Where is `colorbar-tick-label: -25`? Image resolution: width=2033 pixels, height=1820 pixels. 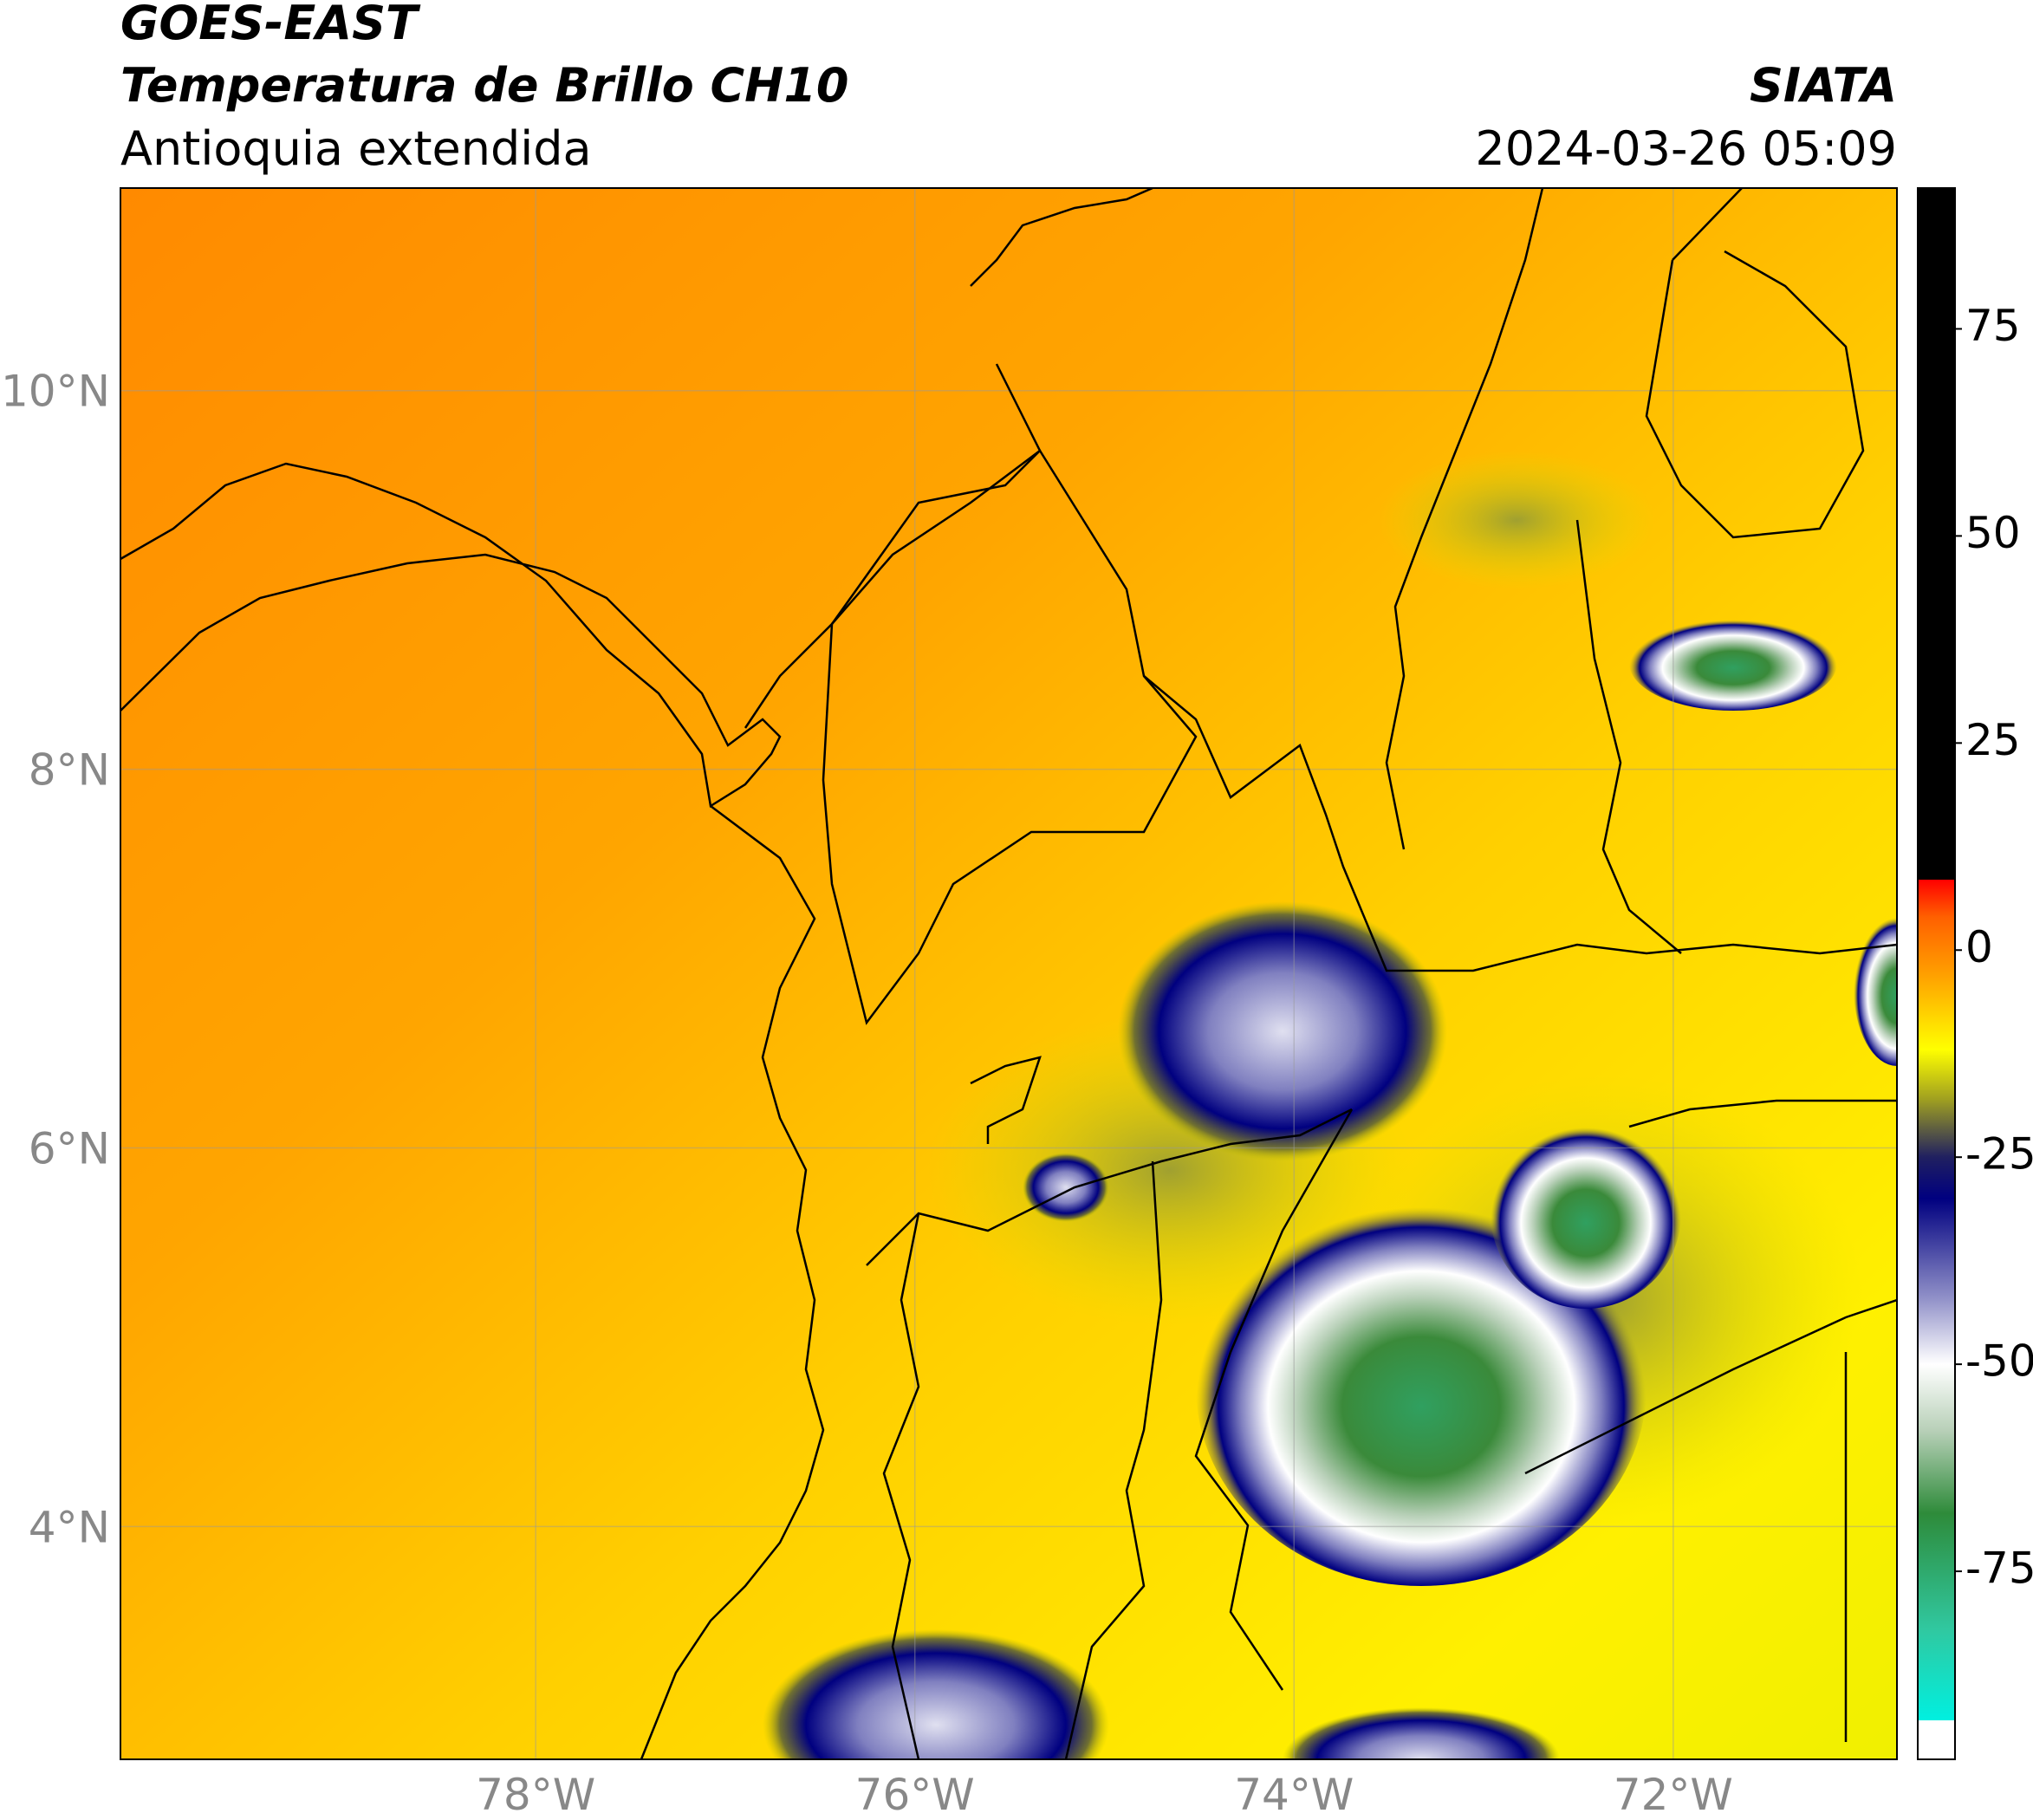
colorbar-tick-label: -25 is located at coordinates (1999, 1154).